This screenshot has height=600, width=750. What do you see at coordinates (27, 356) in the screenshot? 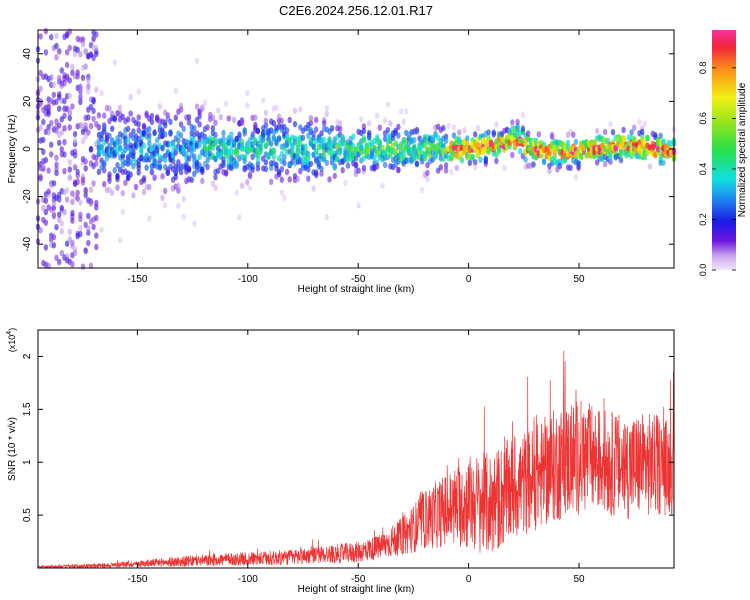
I see `y-tick-label: 2` at bounding box center [27, 356].